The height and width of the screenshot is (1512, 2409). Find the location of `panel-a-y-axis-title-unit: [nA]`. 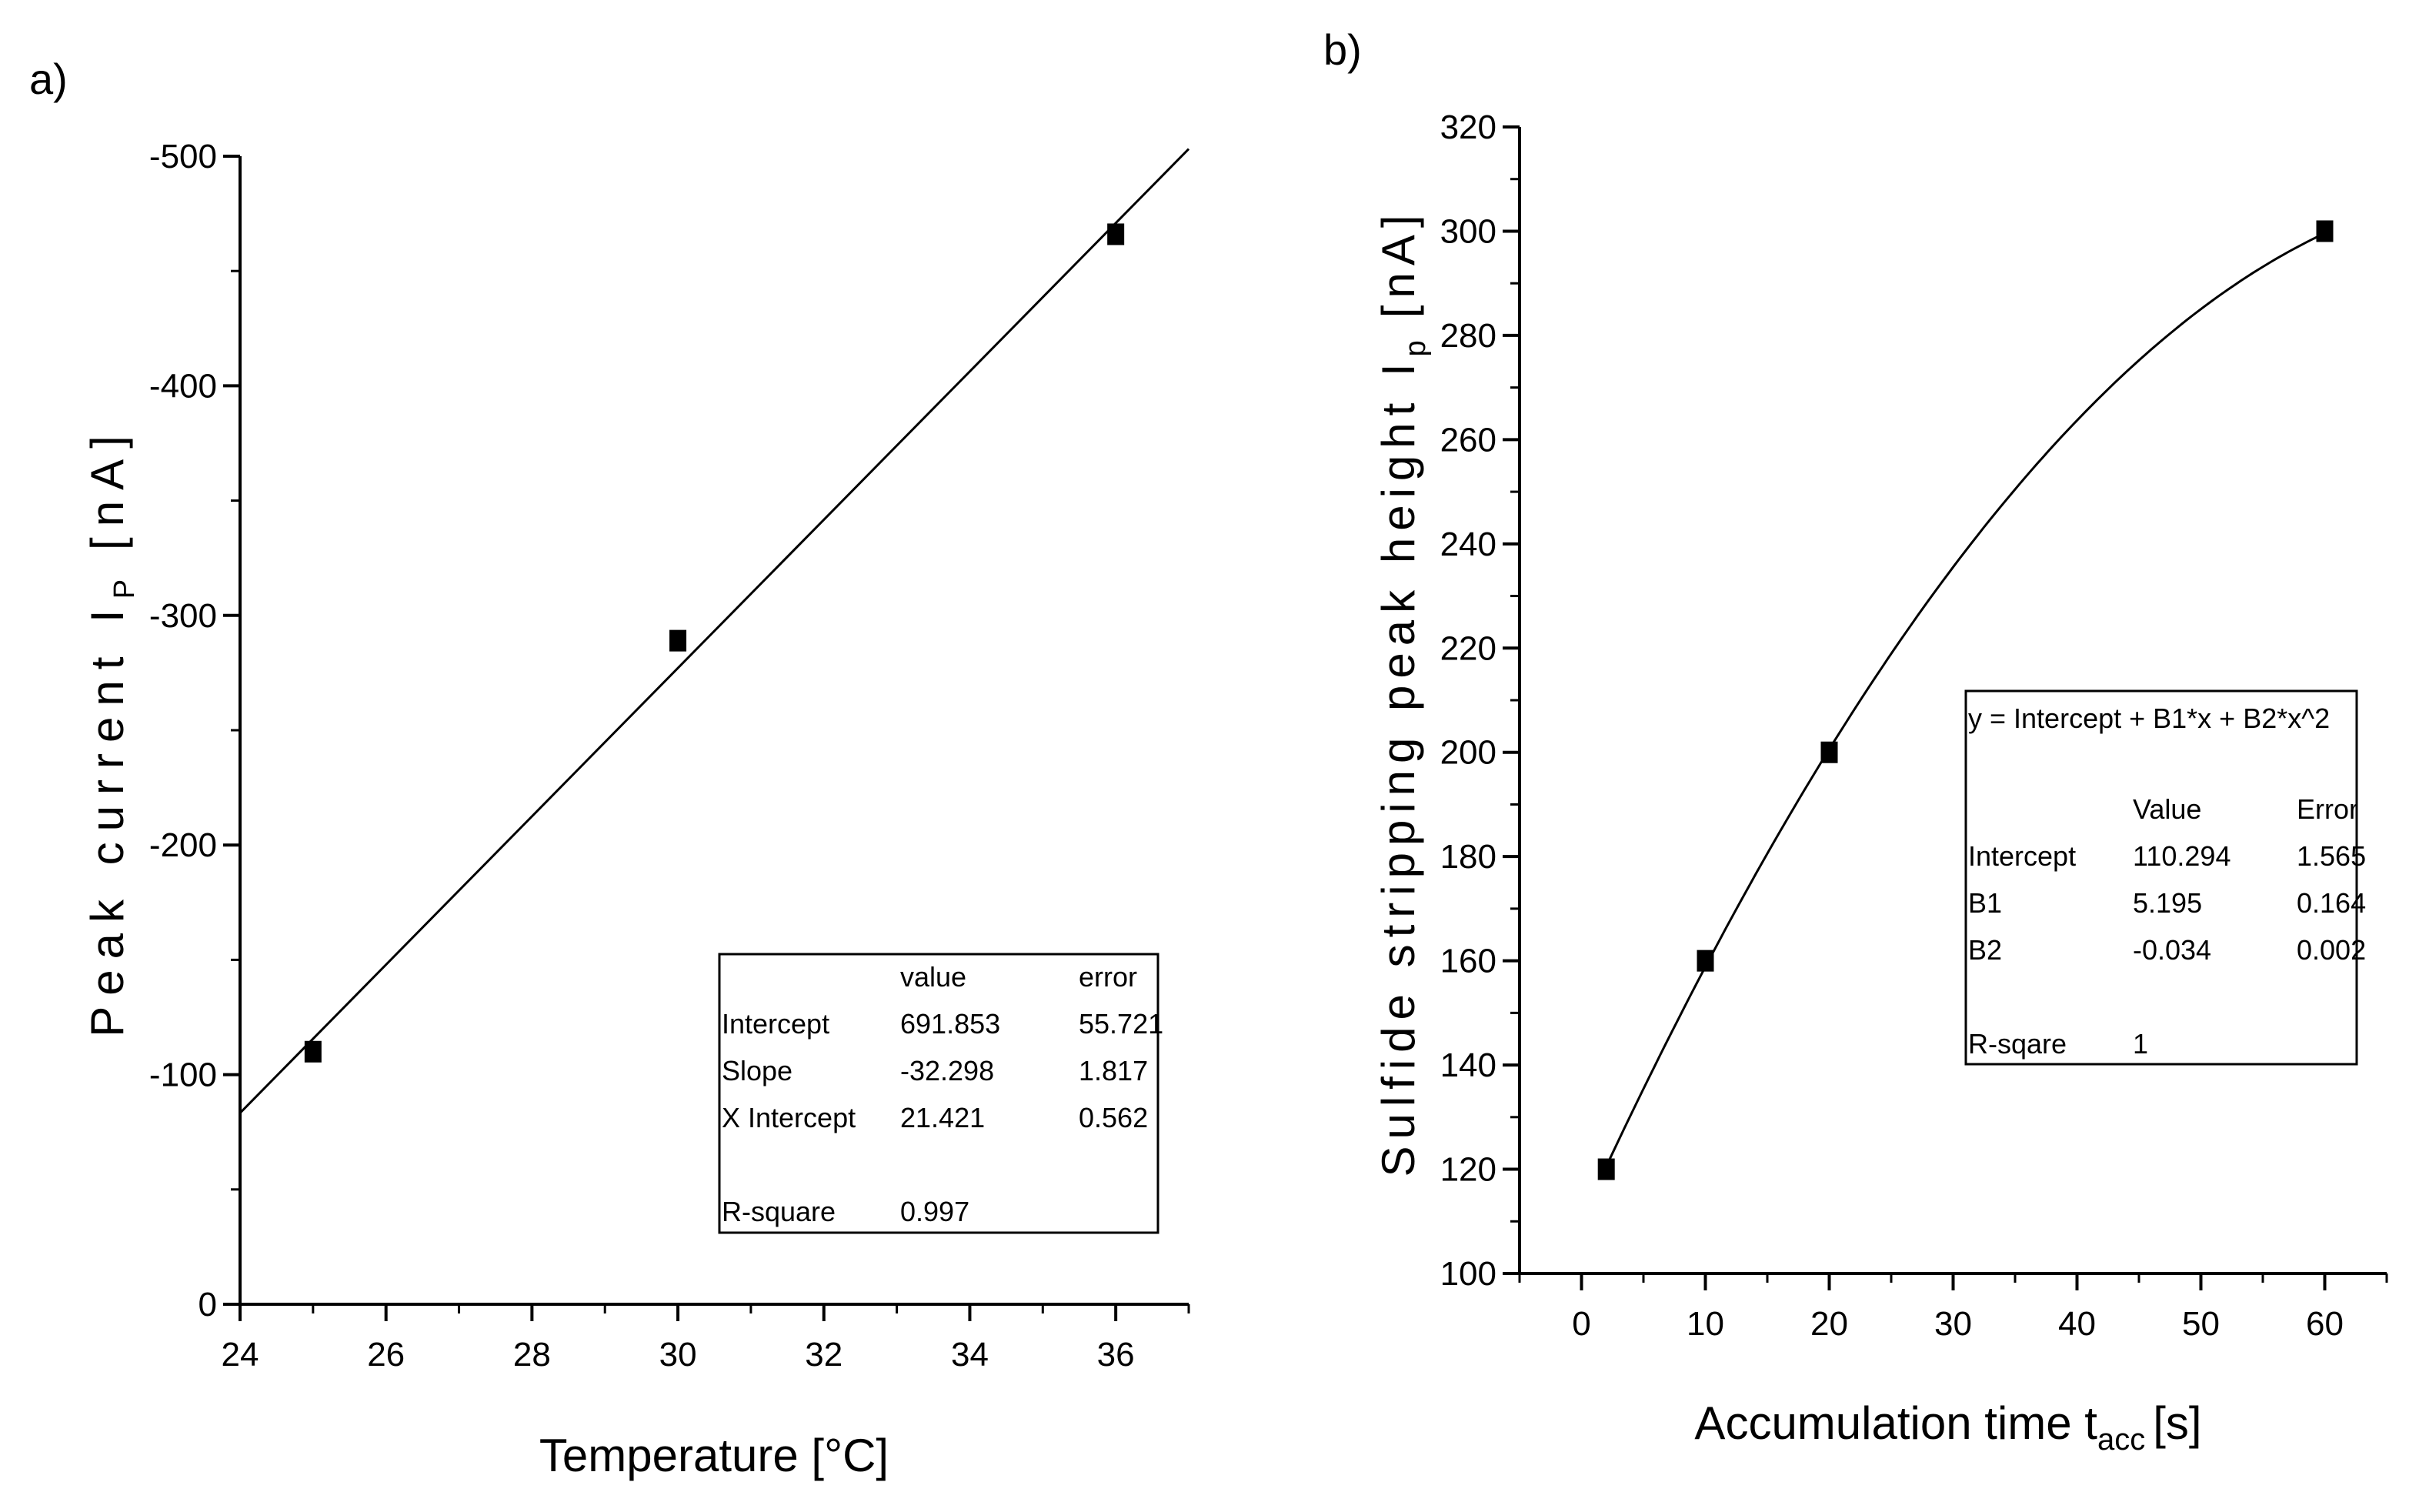

panel-a-y-axis-title-unit: [nA] is located at coordinates (107, 487).